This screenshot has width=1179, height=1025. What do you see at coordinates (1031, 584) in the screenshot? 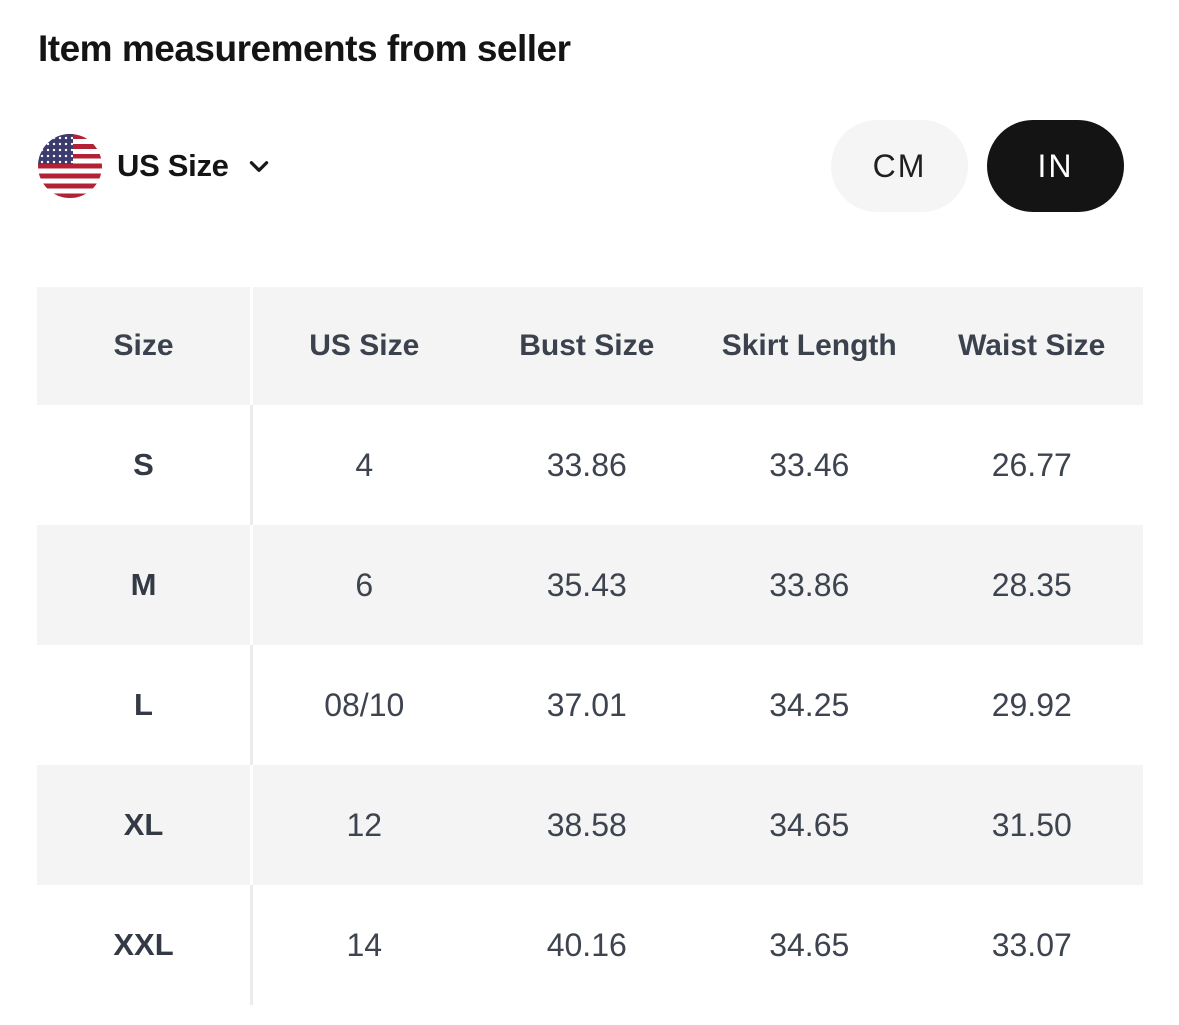
I see `measurement-cell: 28.35` at bounding box center [1031, 584].